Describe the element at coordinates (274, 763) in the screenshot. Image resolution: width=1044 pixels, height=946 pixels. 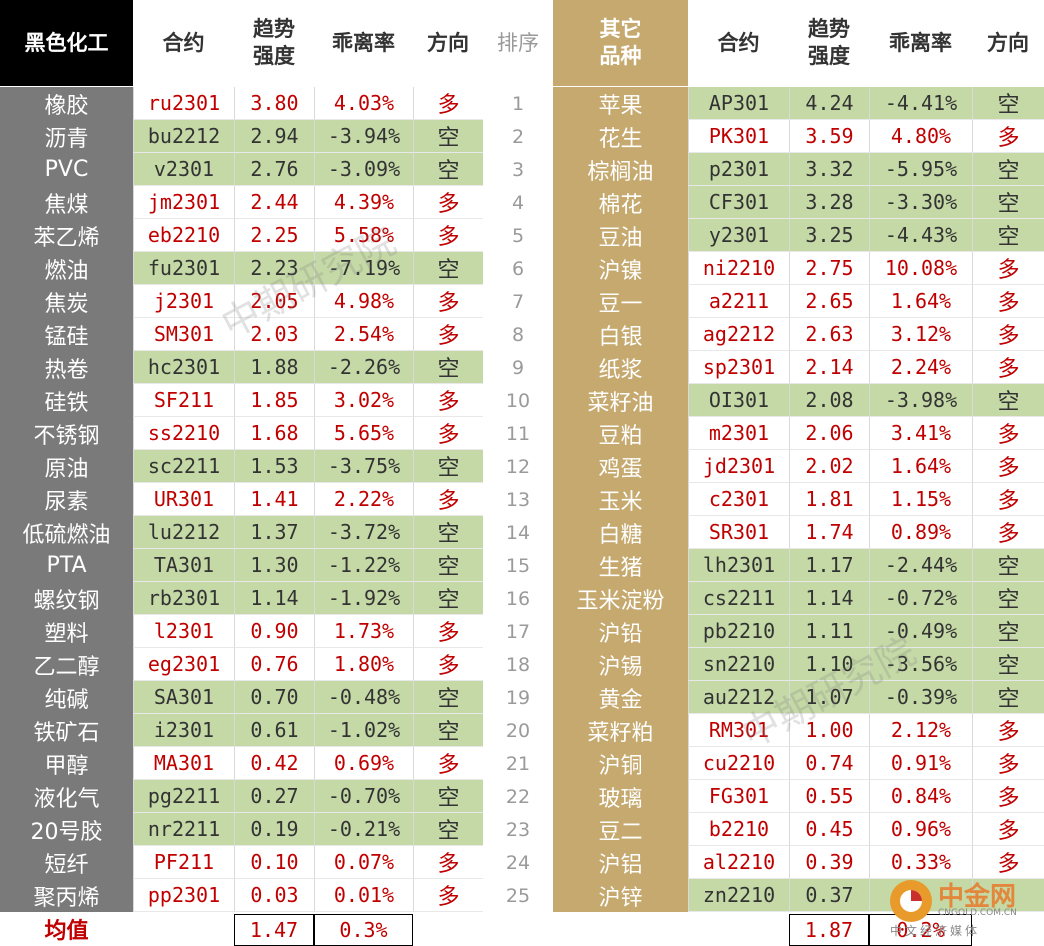
I see `left-strength: 0.42` at that location.